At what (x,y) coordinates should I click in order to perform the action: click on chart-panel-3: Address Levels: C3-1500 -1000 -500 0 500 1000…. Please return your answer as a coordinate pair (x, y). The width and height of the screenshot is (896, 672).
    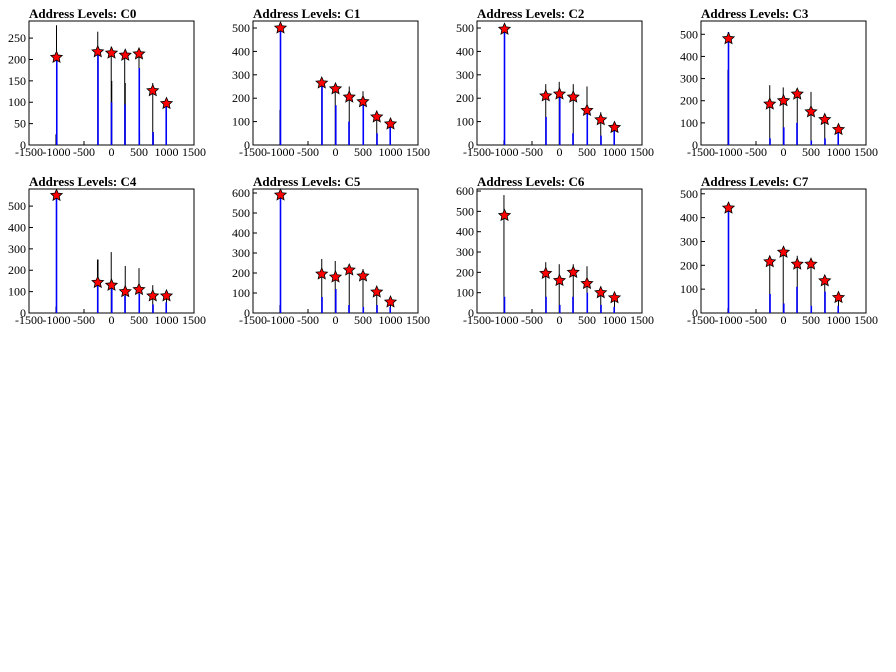
    Looking at the image, I should click on (779, 82).